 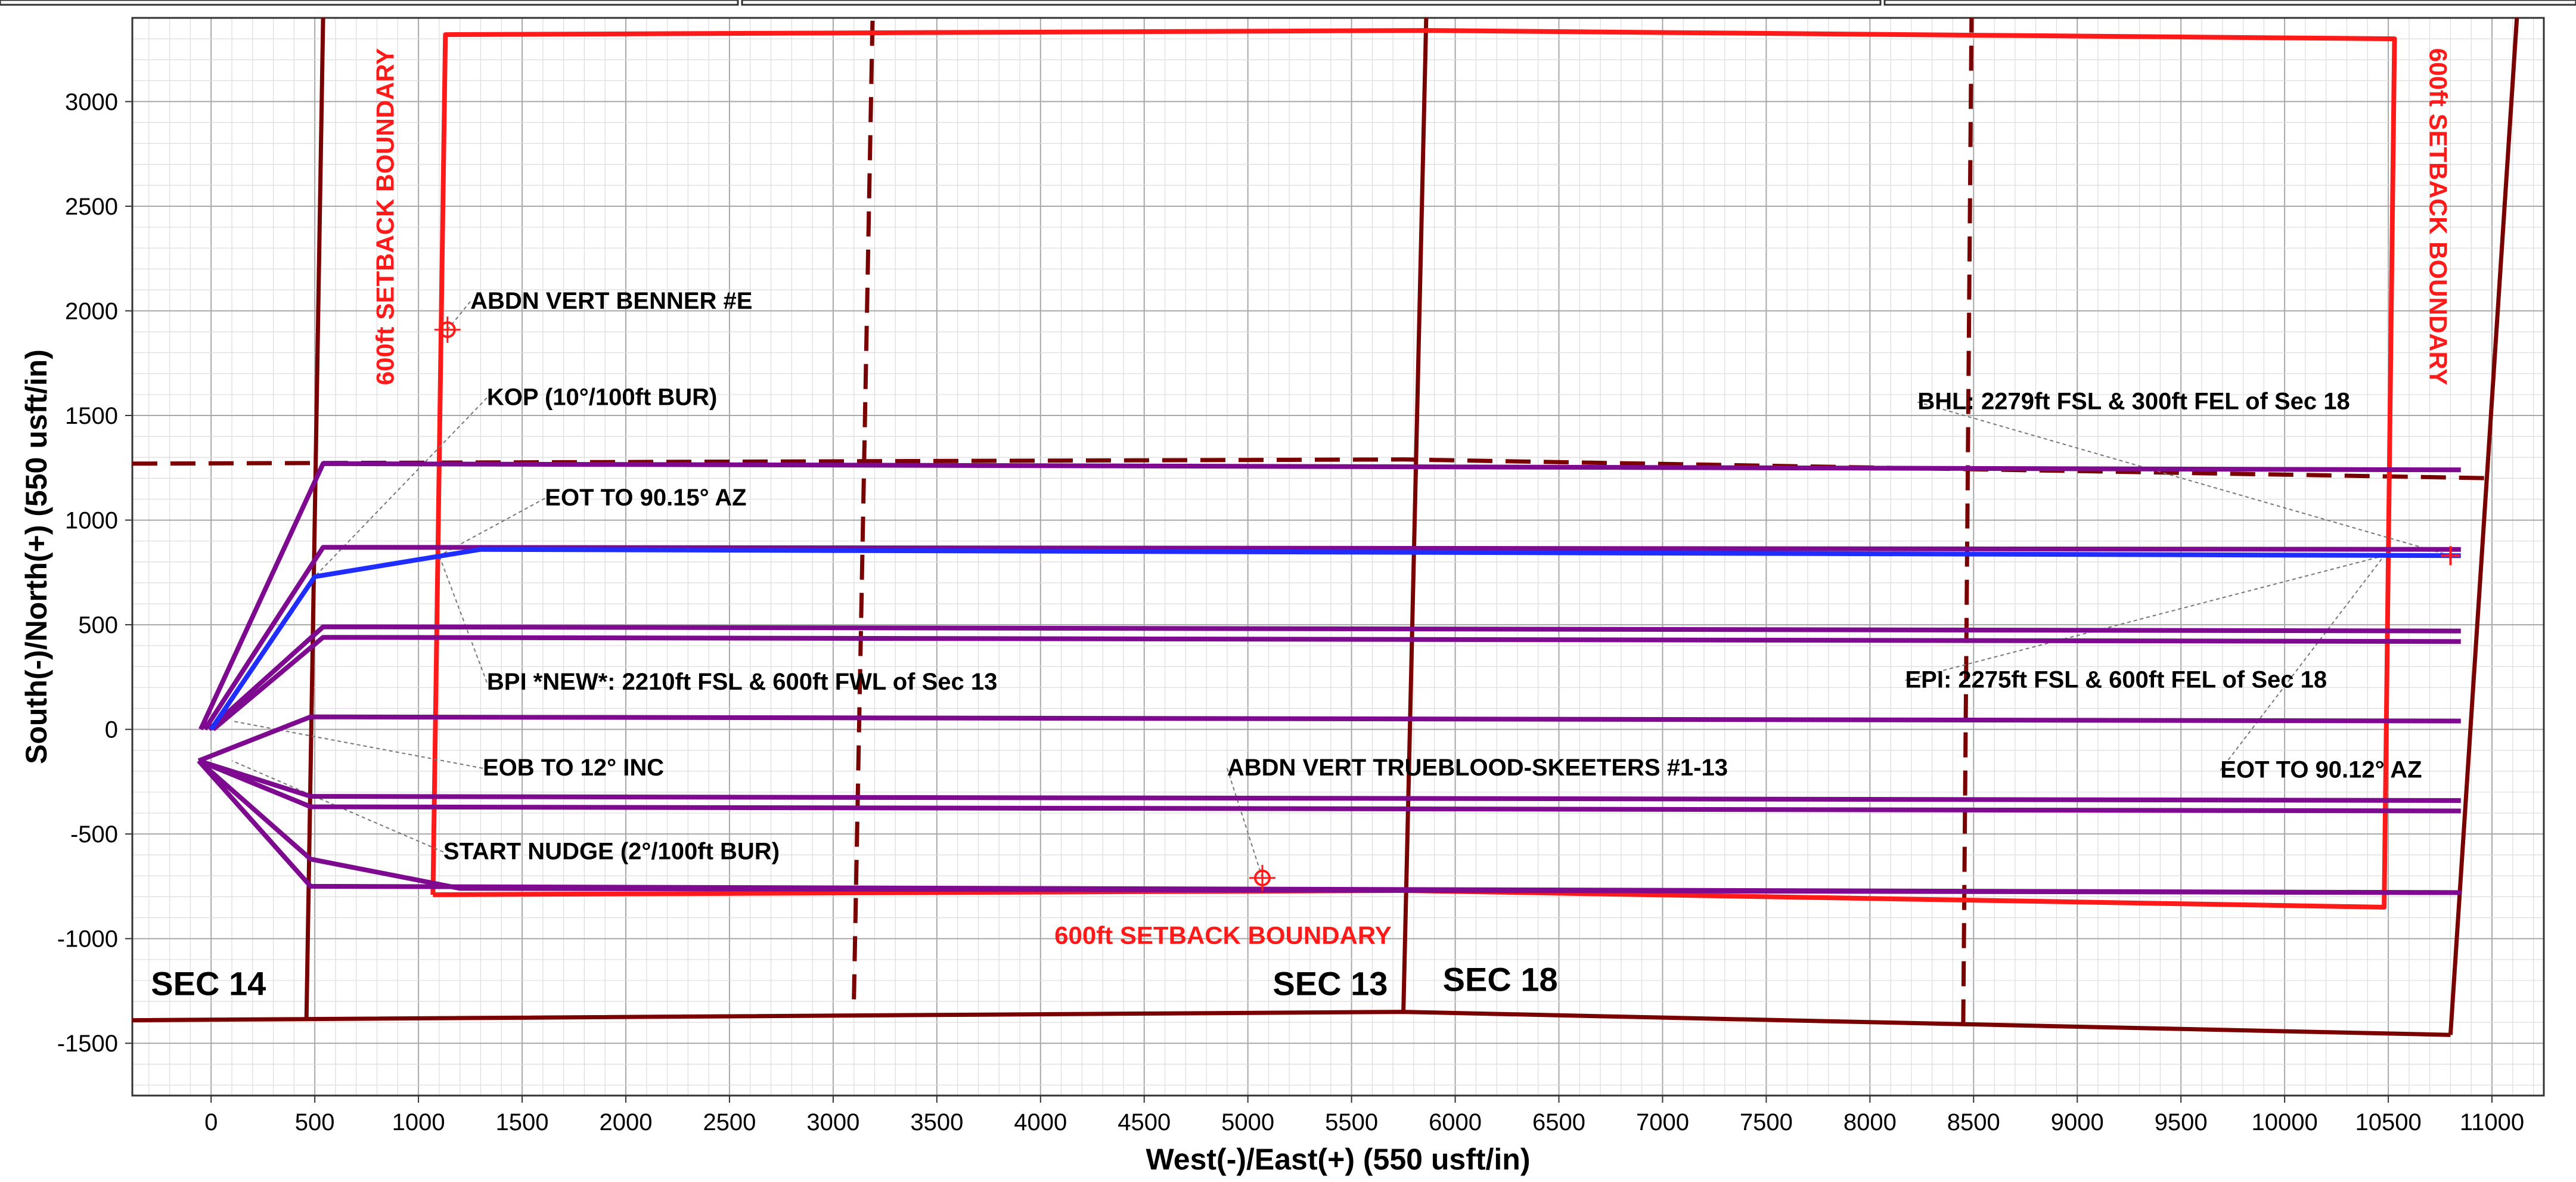 I want to click on x-tick-label: 2000, so click(x=626, y=1122).